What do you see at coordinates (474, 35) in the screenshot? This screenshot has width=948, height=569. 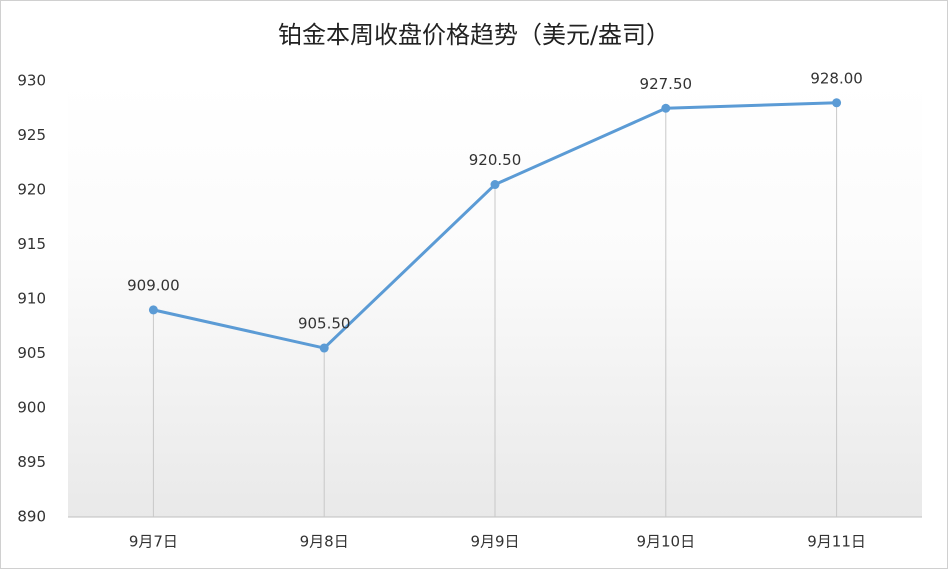 I see `chart-title: 铂金本周收盘价格趋势（美元/盎司）` at bounding box center [474, 35].